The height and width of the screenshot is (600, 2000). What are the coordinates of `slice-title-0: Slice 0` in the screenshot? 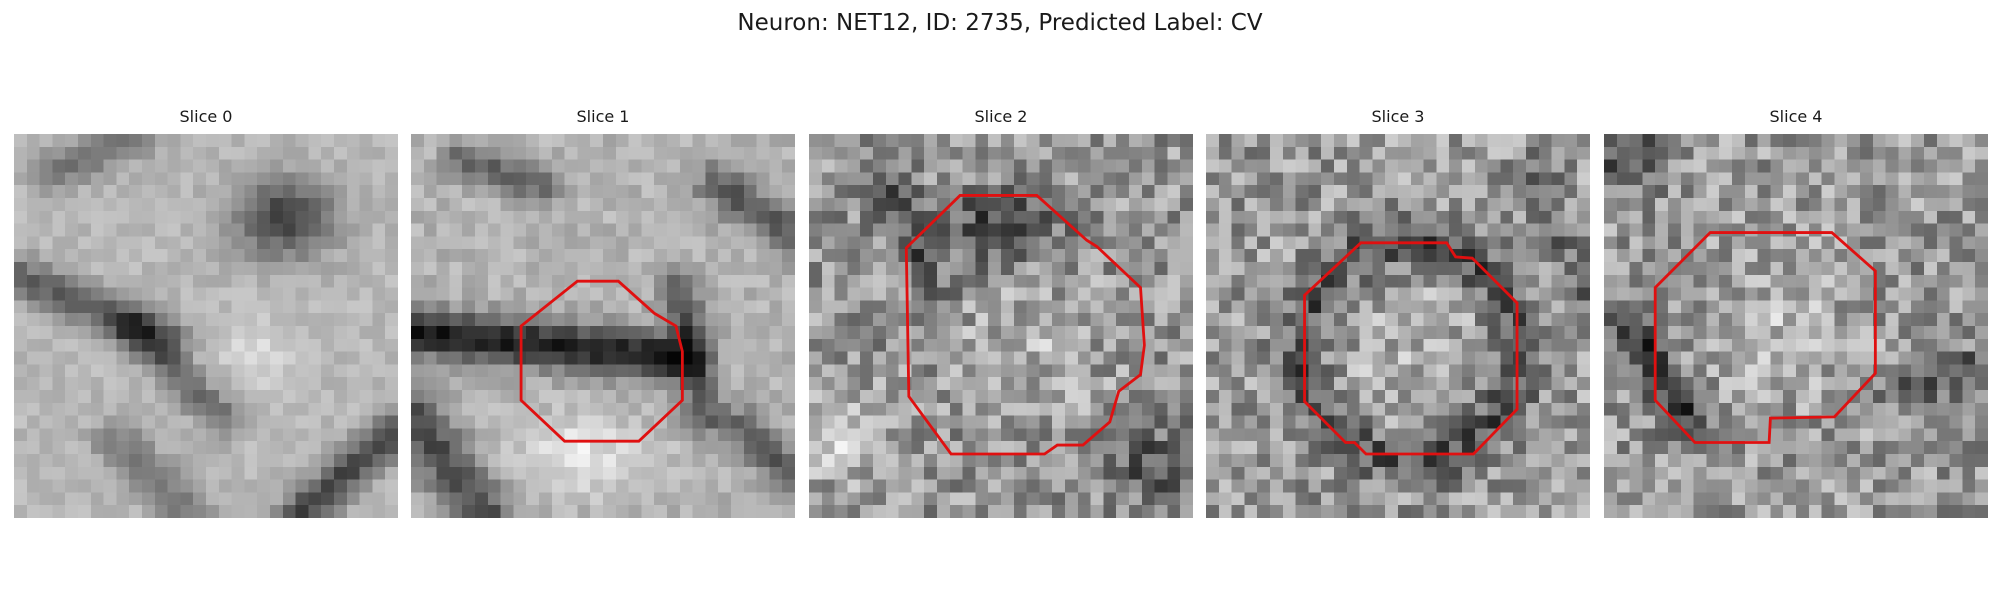 It's located at (206, 116).